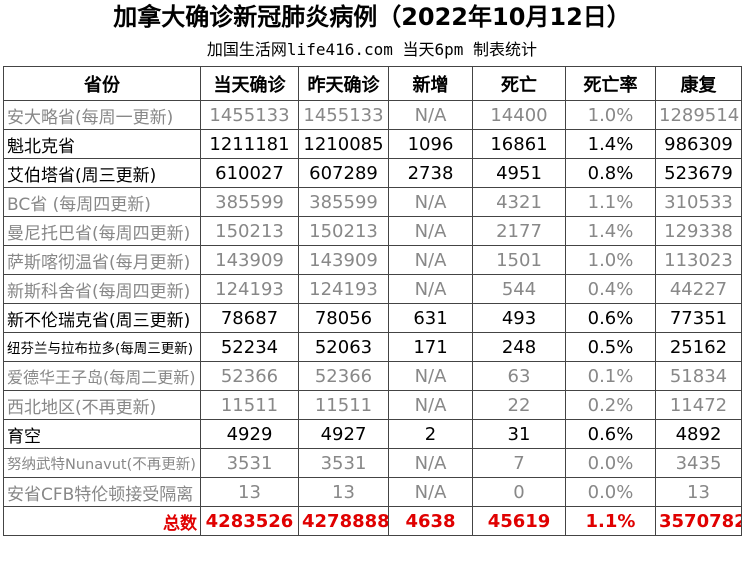 The width and height of the screenshot is (744, 570). I want to click on value-cell: 1.0%, so click(610, 115).